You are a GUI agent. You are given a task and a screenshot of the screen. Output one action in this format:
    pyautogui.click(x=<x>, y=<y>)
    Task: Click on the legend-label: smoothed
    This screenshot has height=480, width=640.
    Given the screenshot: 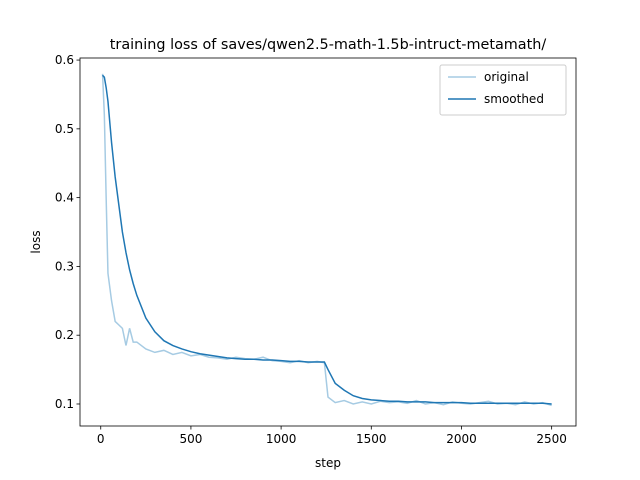 What is the action you would take?
    pyautogui.click(x=514, y=99)
    